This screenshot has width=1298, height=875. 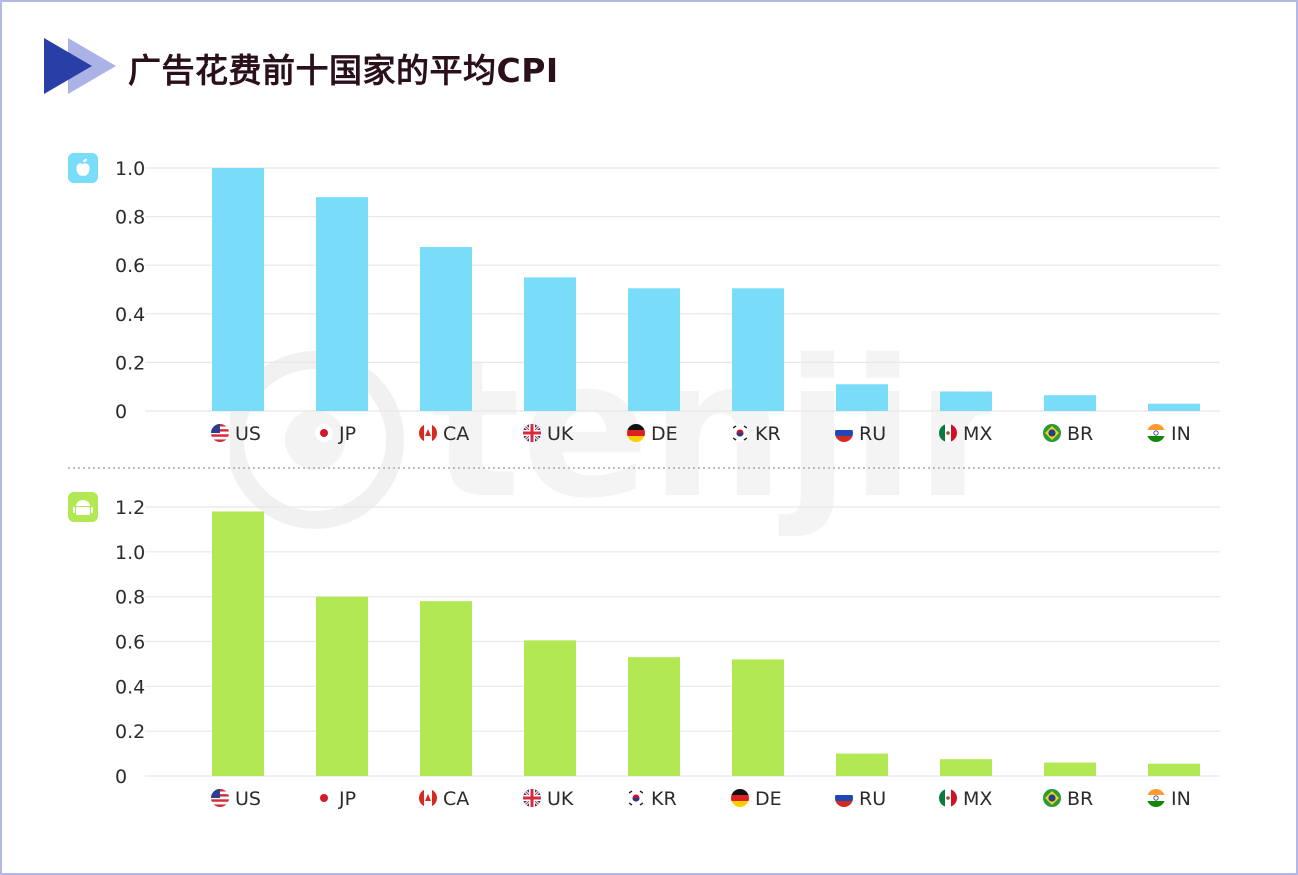 I want to click on android-icon, so click(x=83, y=507).